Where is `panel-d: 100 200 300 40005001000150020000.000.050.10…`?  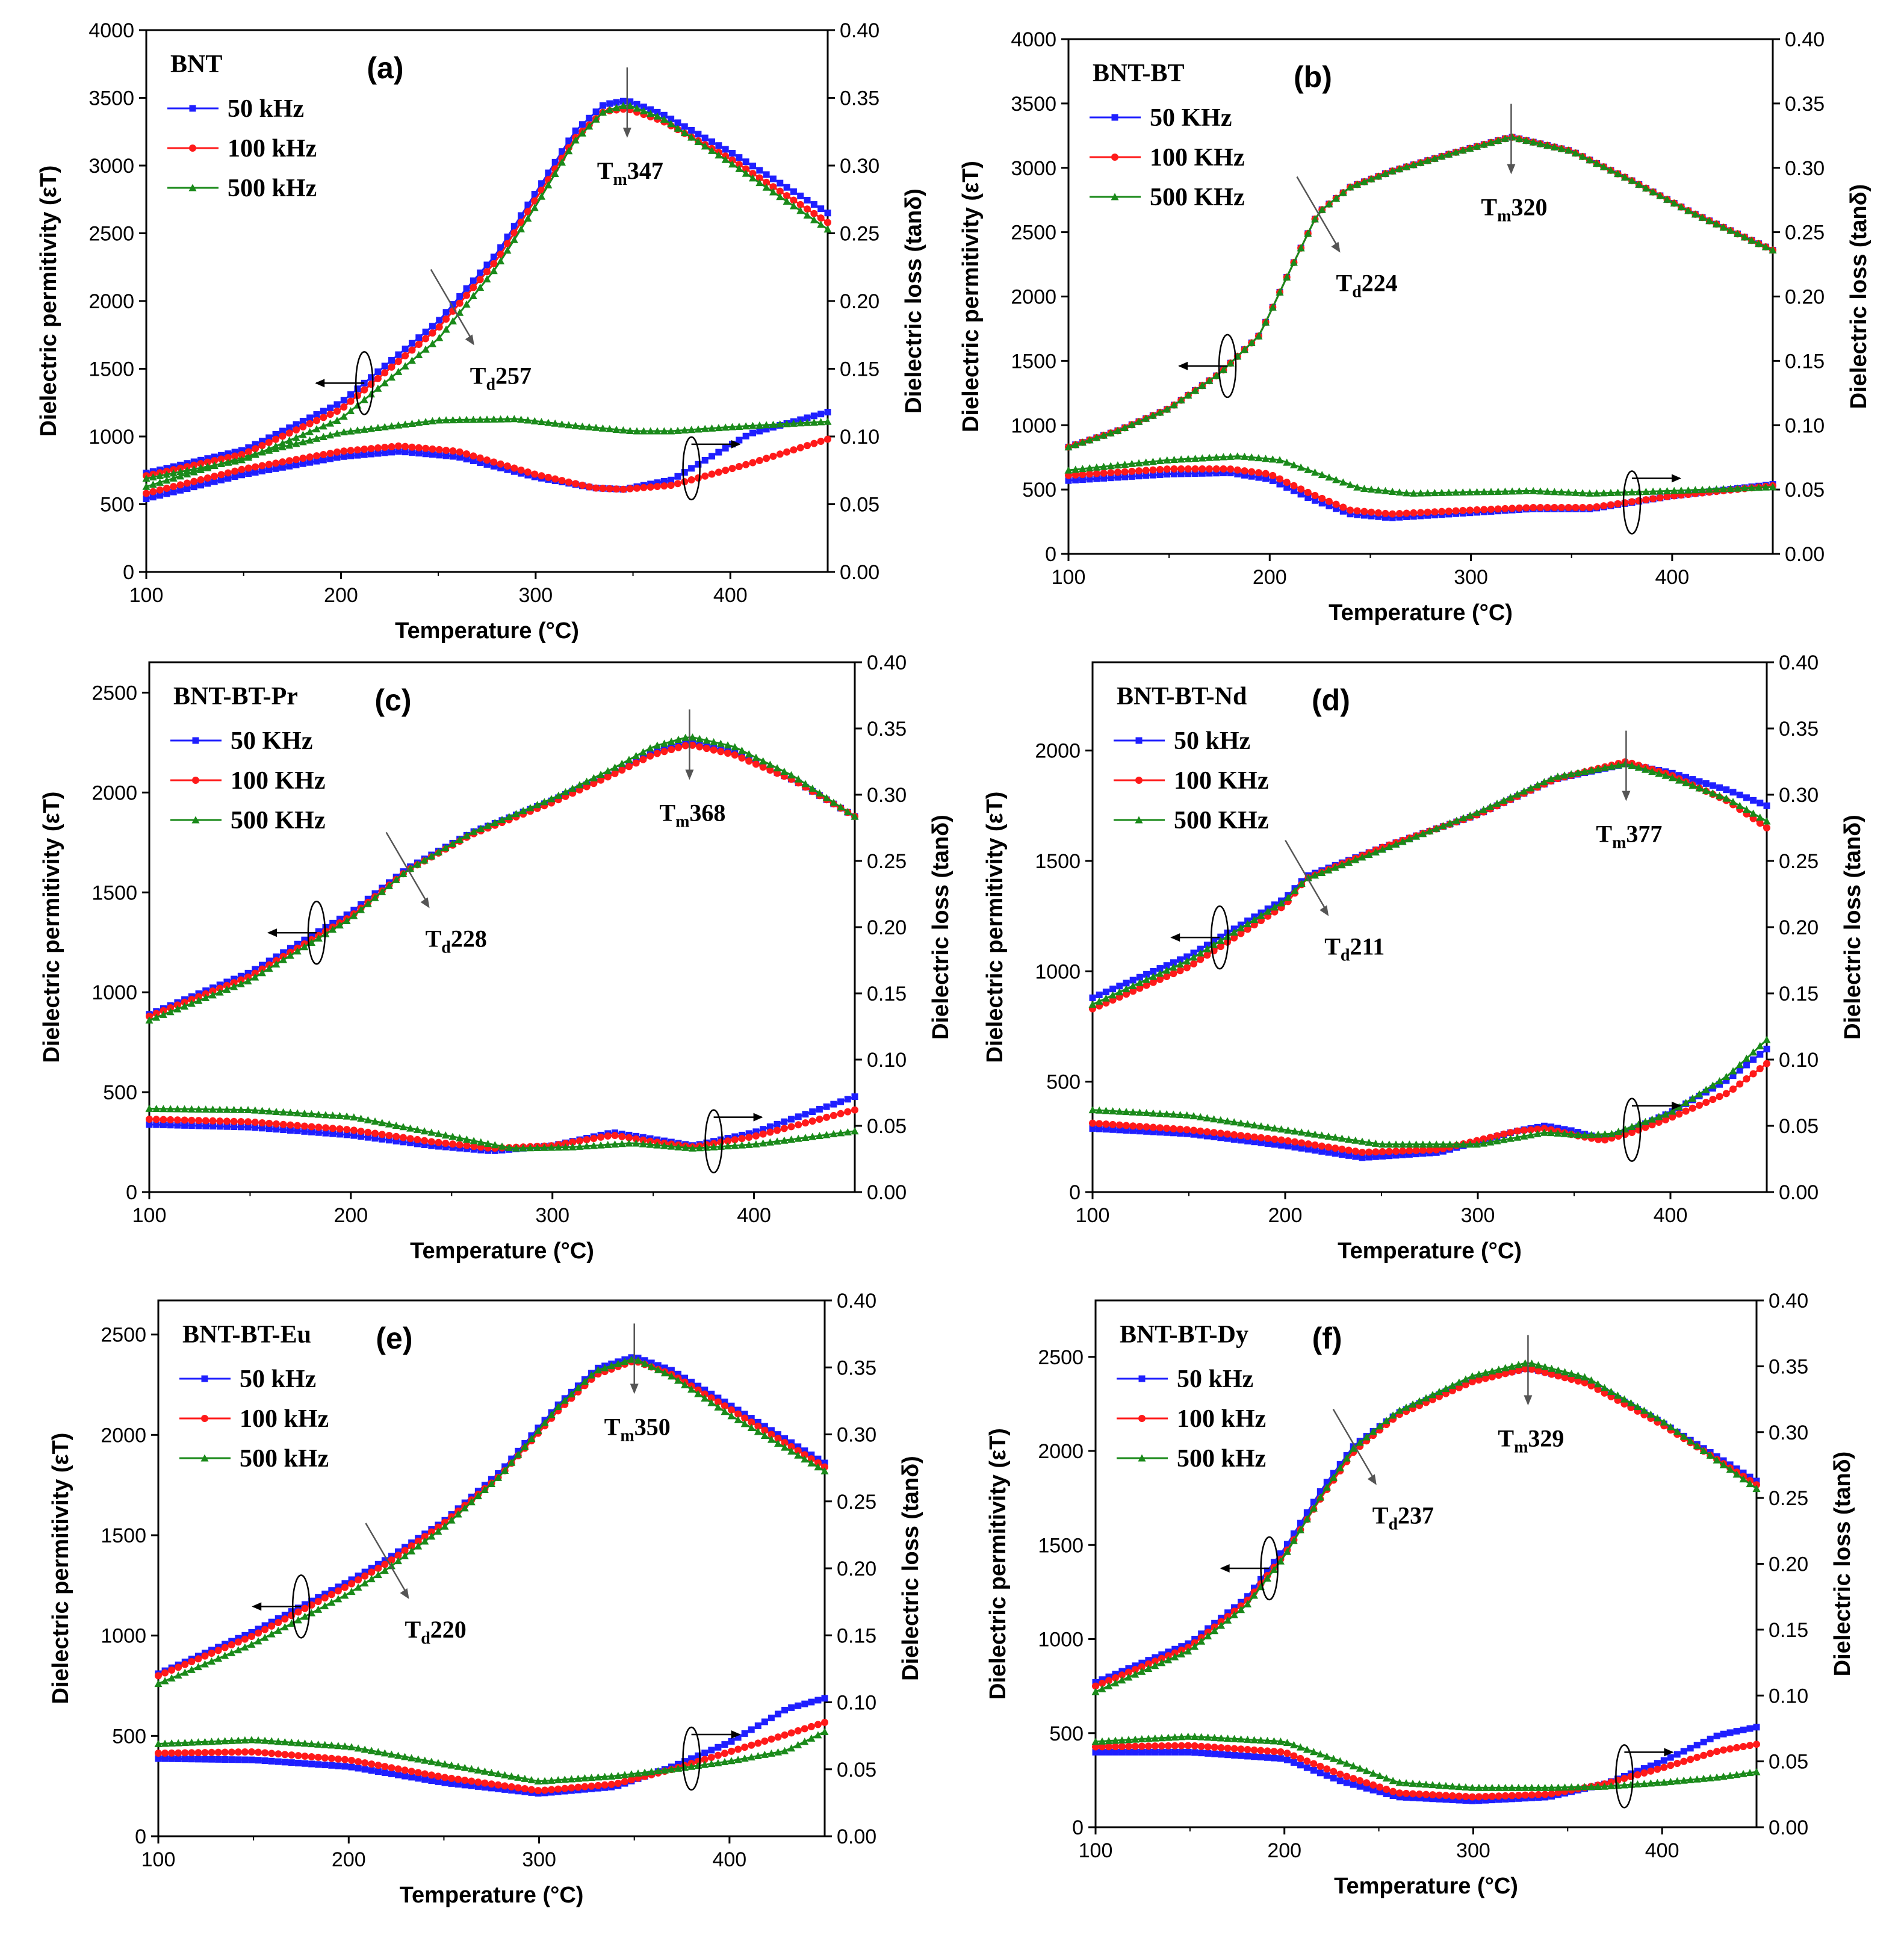
panel-d: 100 200 300 40005001000150020000.000.050.10… is located at coordinates (1423, 958).